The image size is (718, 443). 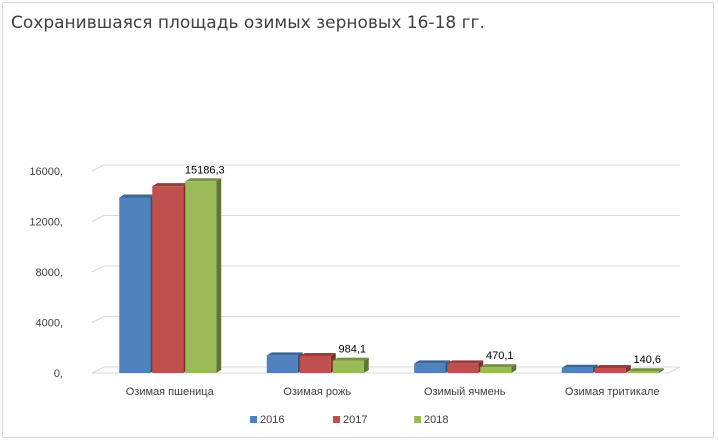 What do you see at coordinates (49, 324) in the screenshot?
I see `y-tick-label: 4000,` at bounding box center [49, 324].